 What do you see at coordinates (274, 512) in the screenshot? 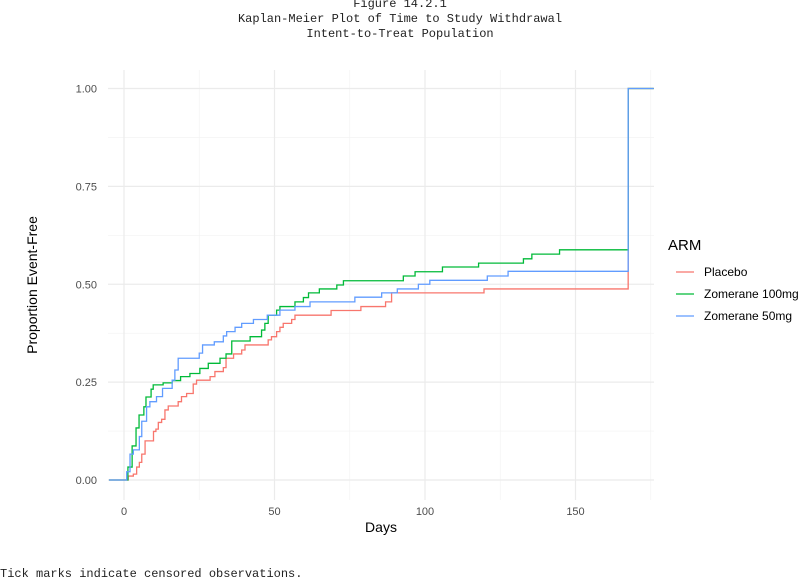
I see `x-tick-label: 50` at bounding box center [274, 512].